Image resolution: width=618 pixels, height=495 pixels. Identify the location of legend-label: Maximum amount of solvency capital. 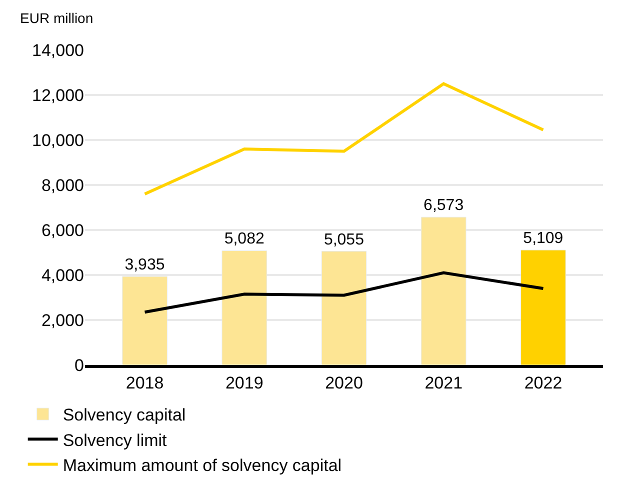
(202, 465).